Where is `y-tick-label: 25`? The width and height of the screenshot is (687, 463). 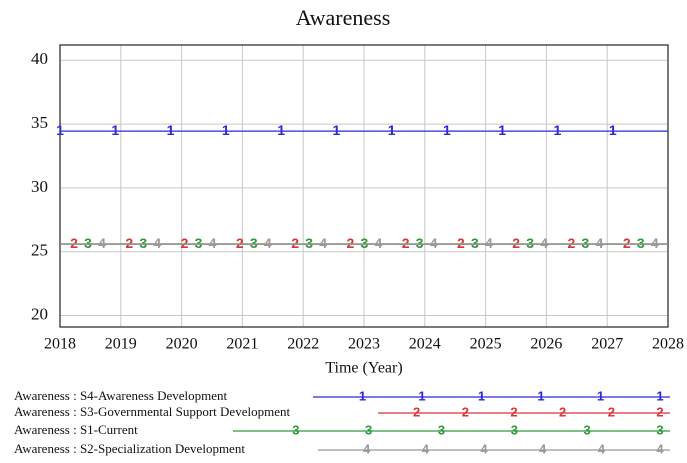 y-tick-label: 25 is located at coordinates (39, 250).